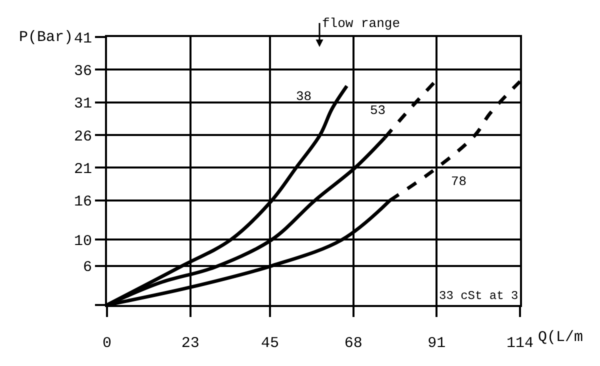 The width and height of the screenshot is (600, 366). I want to click on y-tick-label: 6, so click(87, 267).